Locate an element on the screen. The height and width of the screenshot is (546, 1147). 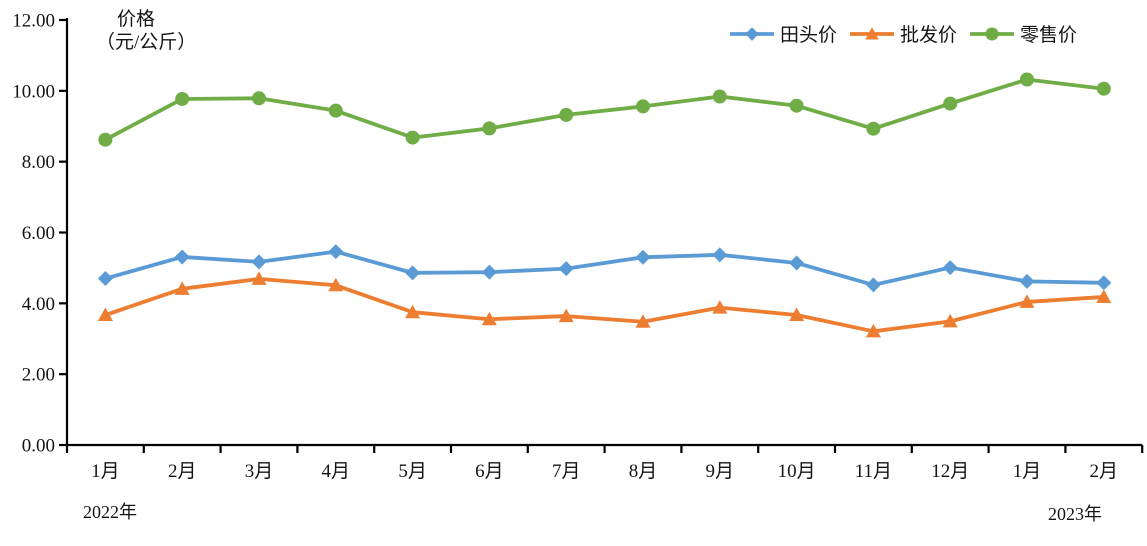
x-axis-year-2022: 2022年 is located at coordinates (110, 512).